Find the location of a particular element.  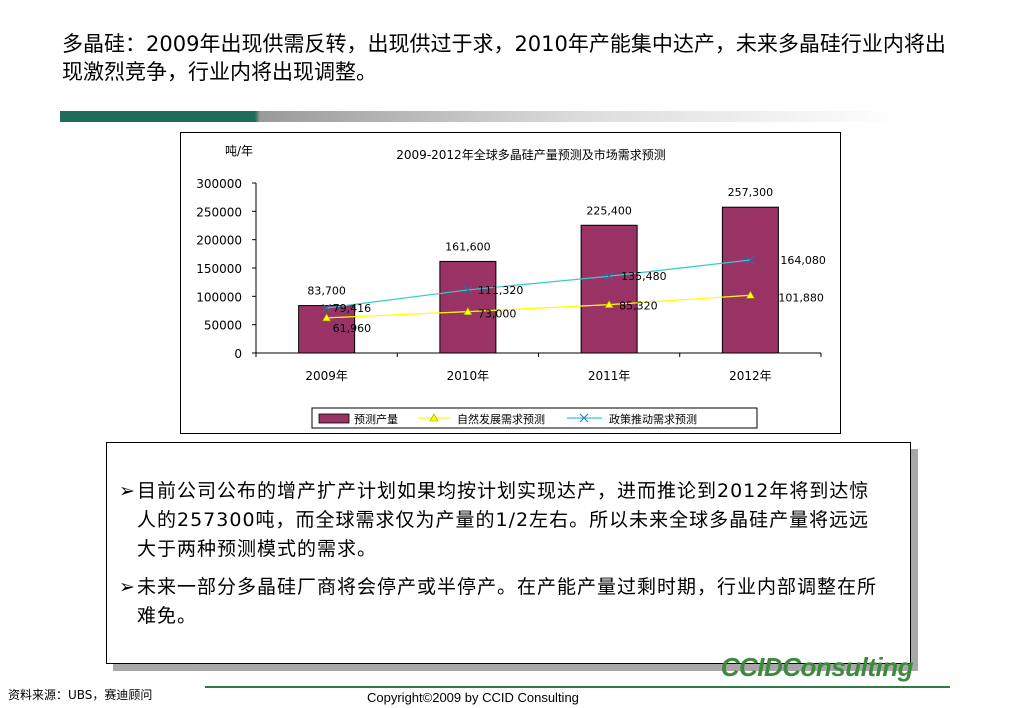

line-data-label: 61,960 is located at coordinates (352, 328).